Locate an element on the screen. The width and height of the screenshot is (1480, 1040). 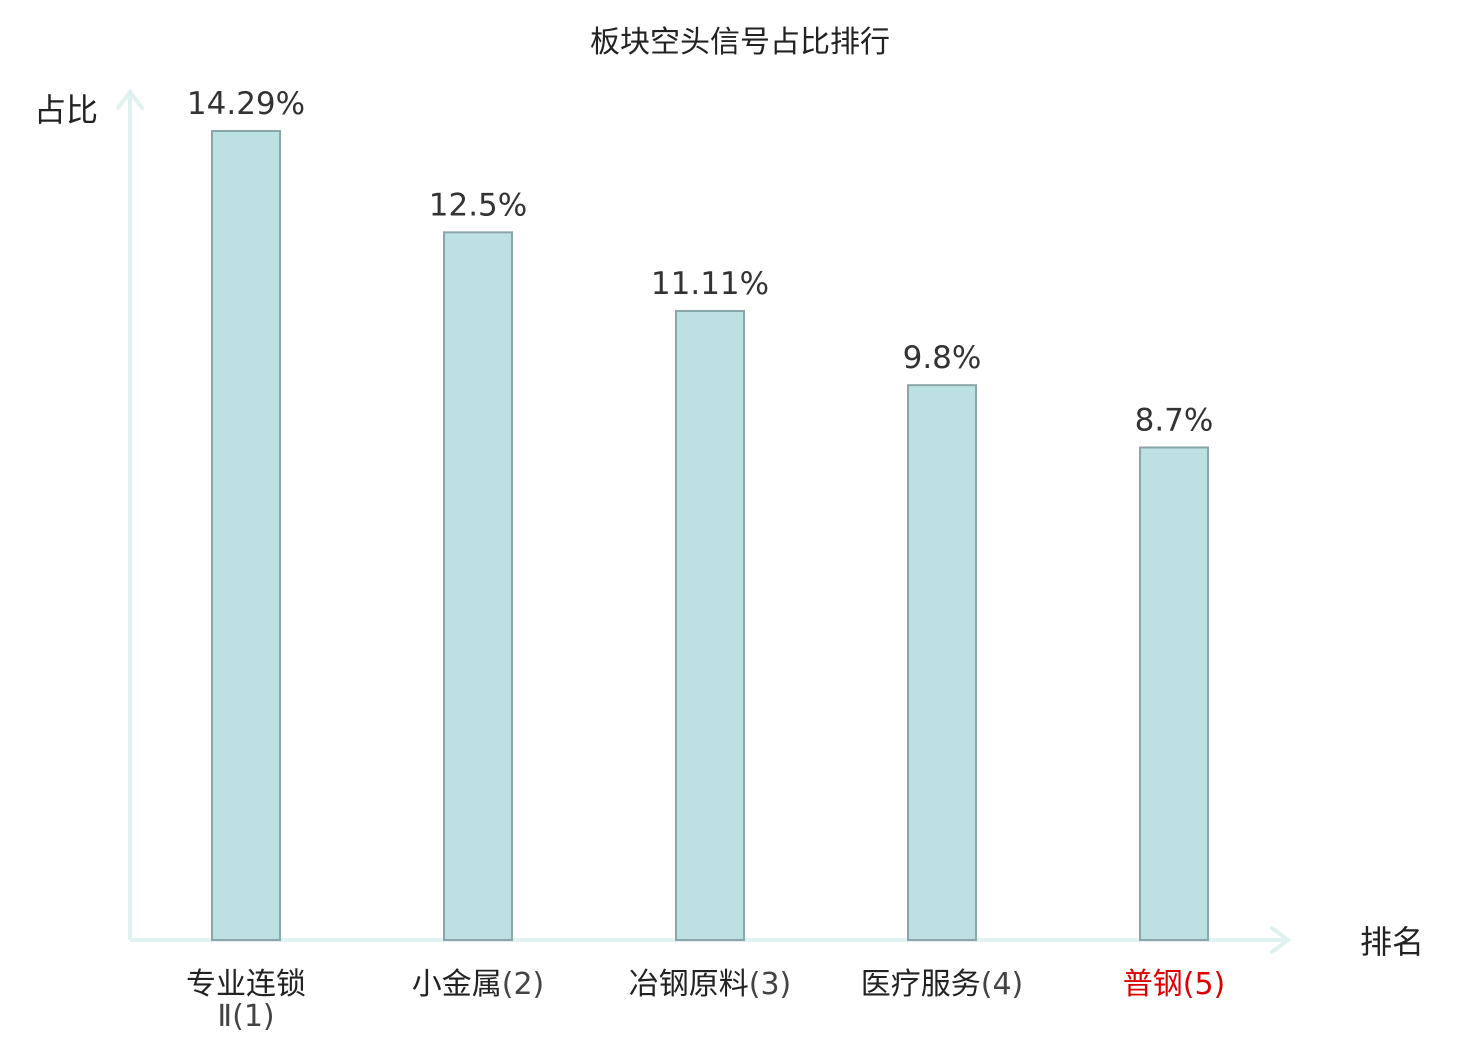
category-rank-3: (3) is located at coordinates (770, 984).